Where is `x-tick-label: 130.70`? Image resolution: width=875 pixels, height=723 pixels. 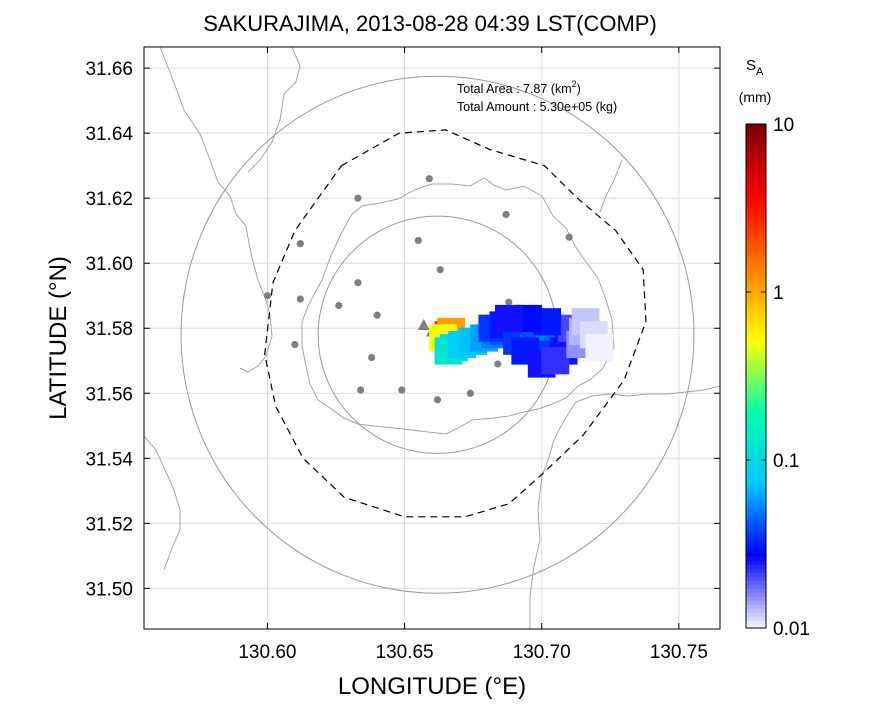
x-tick-label: 130.70 is located at coordinates (542, 652).